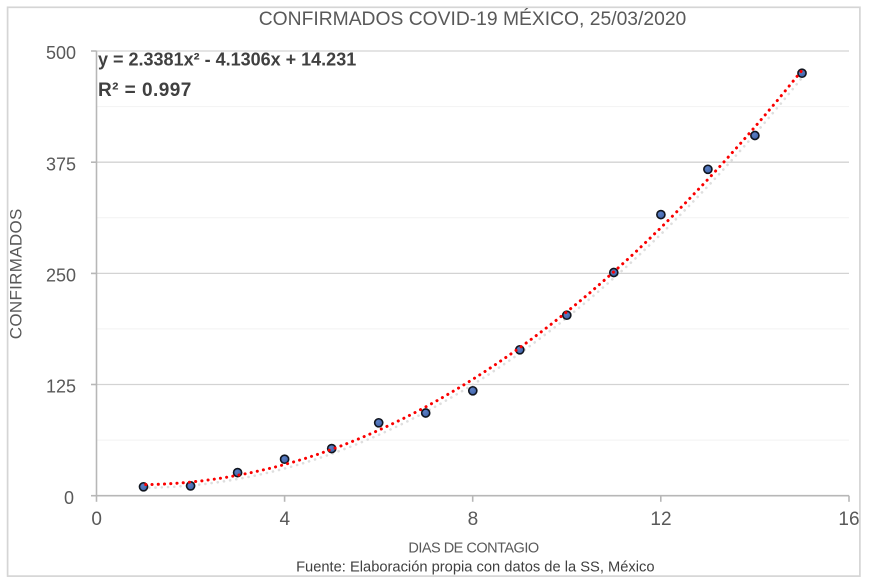  What do you see at coordinates (660, 519) in the screenshot?
I see `svg-text: 12` at bounding box center [660, 519].